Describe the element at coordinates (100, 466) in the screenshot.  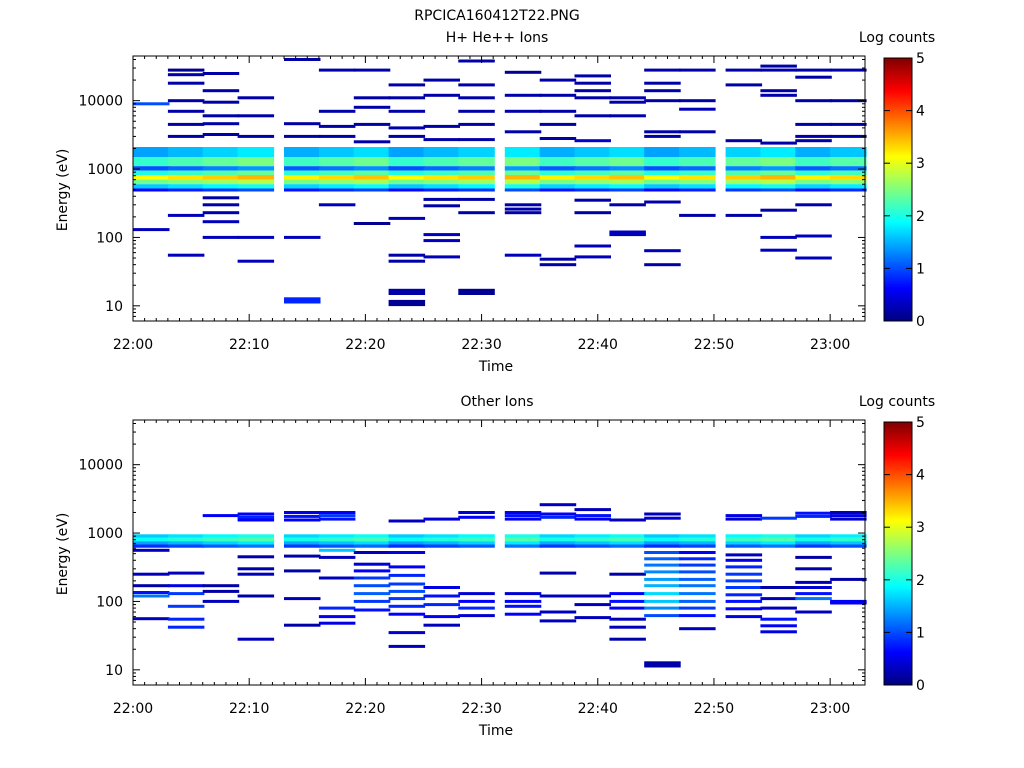
I see `y-tick-label: 10000` at that location.